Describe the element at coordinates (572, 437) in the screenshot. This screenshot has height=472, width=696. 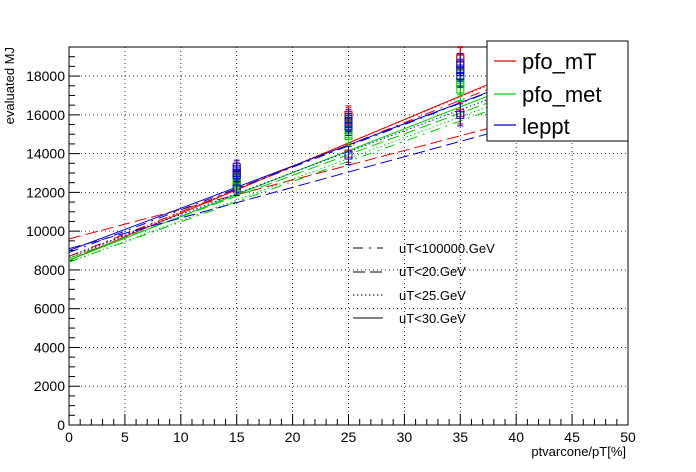
I see `x-tick-label-45: 45` at that location.